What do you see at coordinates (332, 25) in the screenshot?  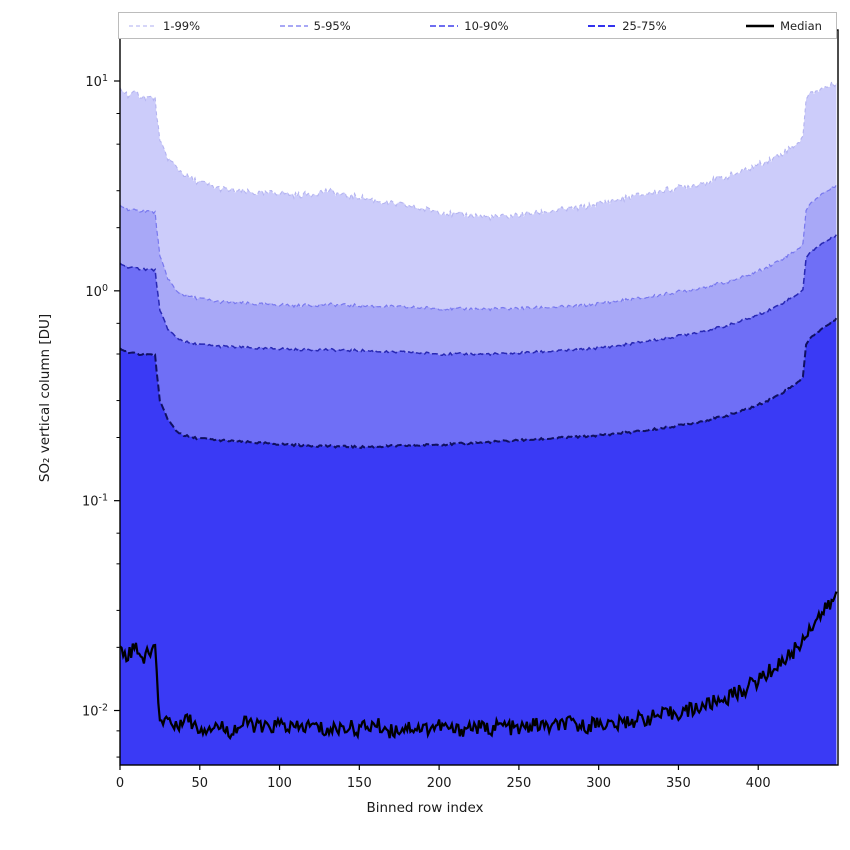 I see `legend-label-5-95: 5-95%` at bounding box center [332, 25].